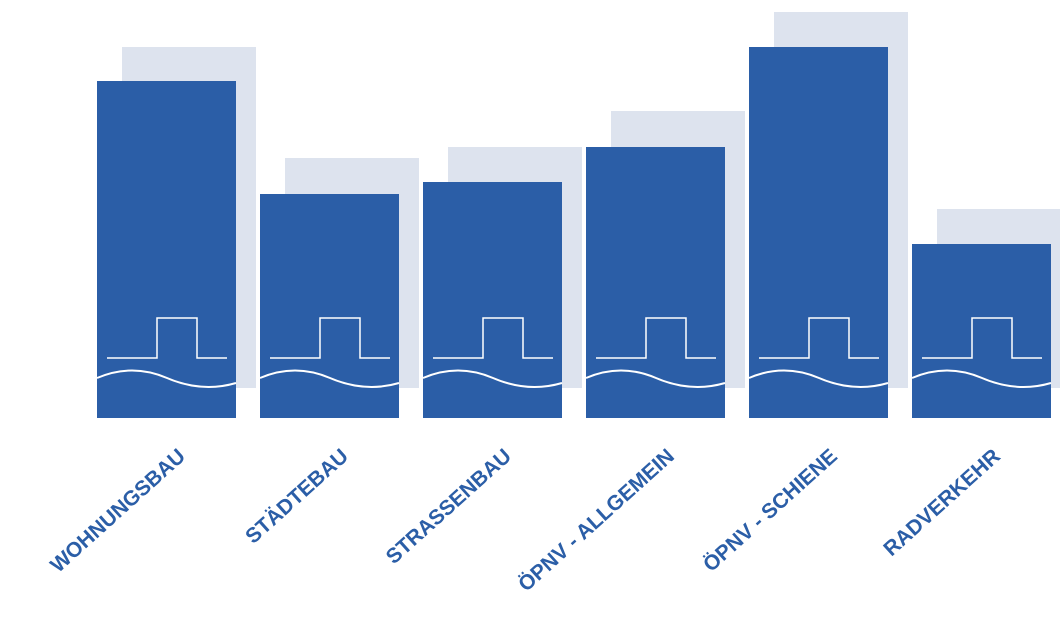 The width and height of the screenshot is (1060, 638). I want to click on category-label: RADVERKEHR, so click(942, 503).